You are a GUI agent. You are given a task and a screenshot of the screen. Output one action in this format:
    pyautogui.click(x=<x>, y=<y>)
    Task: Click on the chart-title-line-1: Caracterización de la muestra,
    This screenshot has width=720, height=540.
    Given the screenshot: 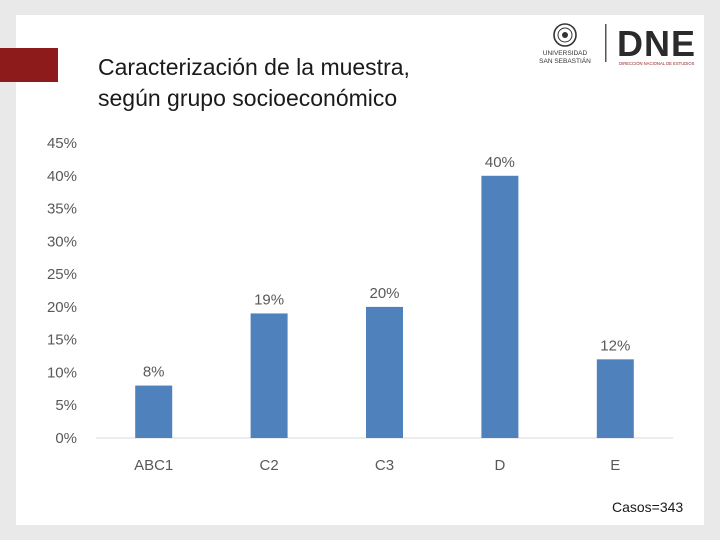 What is the action you would take?
    pyautogui.click(x=254, y=67)
    